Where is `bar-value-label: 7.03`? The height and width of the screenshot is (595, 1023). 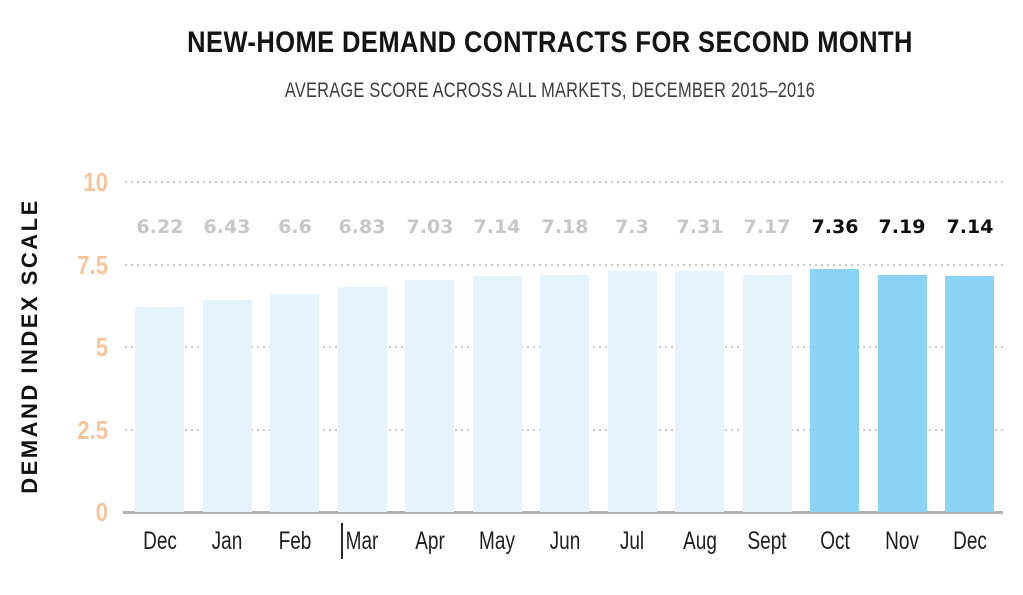 bar-value-label: 7.03 is located at coordinates (430, 227).